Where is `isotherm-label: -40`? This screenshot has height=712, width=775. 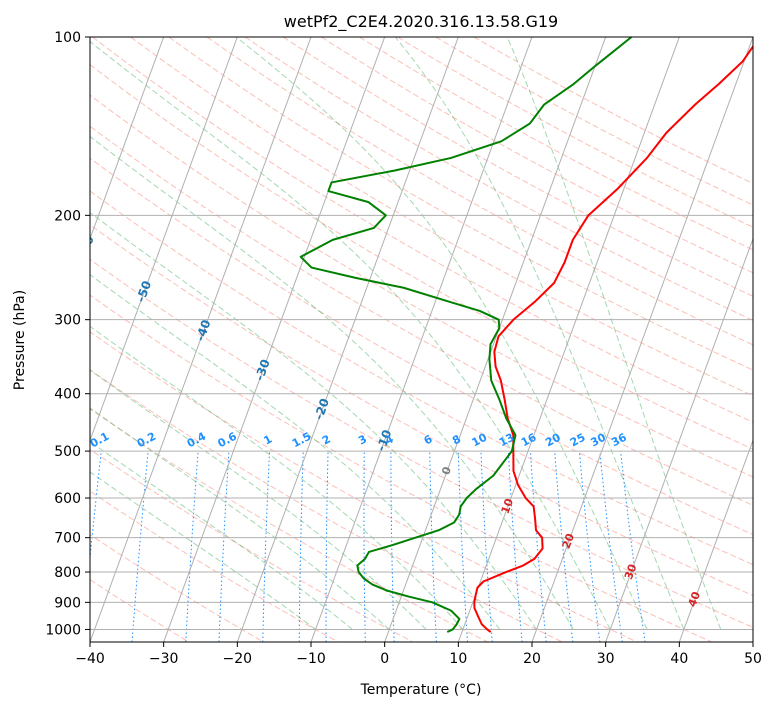 isotherm-label: -40 is located at coordinates (203, 330).